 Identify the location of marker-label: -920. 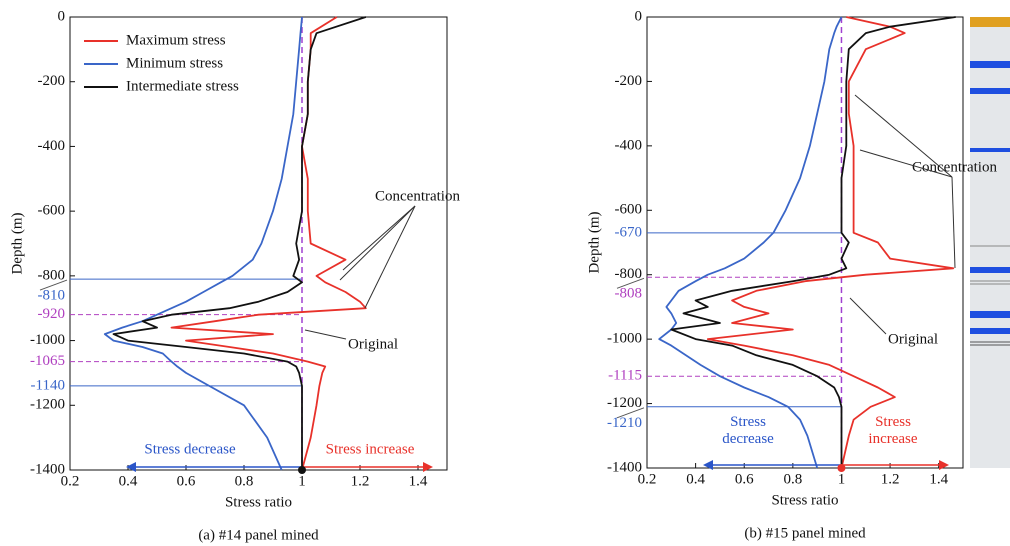
(52, 314).